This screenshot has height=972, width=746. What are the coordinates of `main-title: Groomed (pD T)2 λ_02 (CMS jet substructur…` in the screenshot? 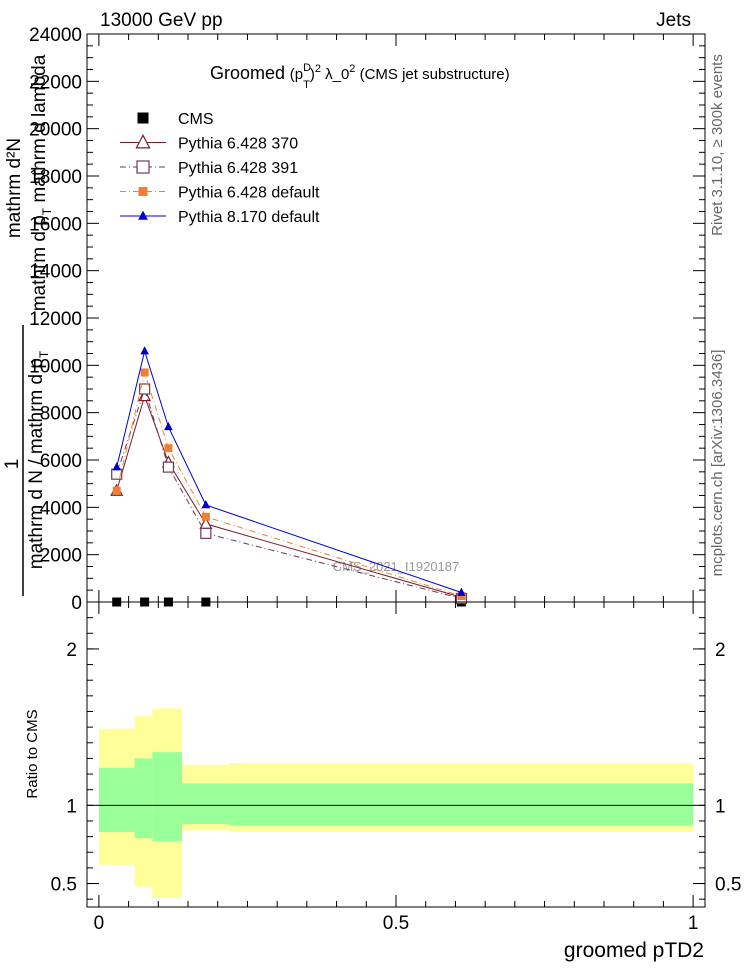 It's located at (360, 76).